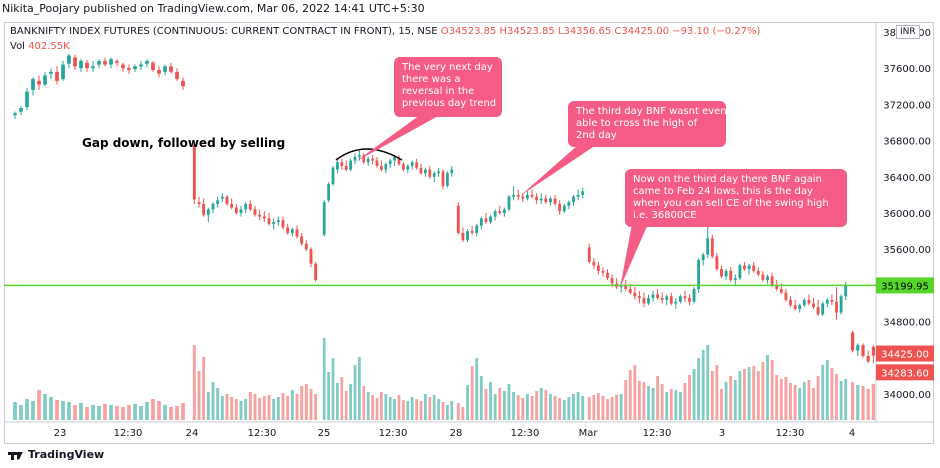 Image resolution: width=940 pixels, height=468 pixels. What do you see at coordinates (905, 372) in the screenshot?
I see `price-tag` at bounding box center [905, 372].